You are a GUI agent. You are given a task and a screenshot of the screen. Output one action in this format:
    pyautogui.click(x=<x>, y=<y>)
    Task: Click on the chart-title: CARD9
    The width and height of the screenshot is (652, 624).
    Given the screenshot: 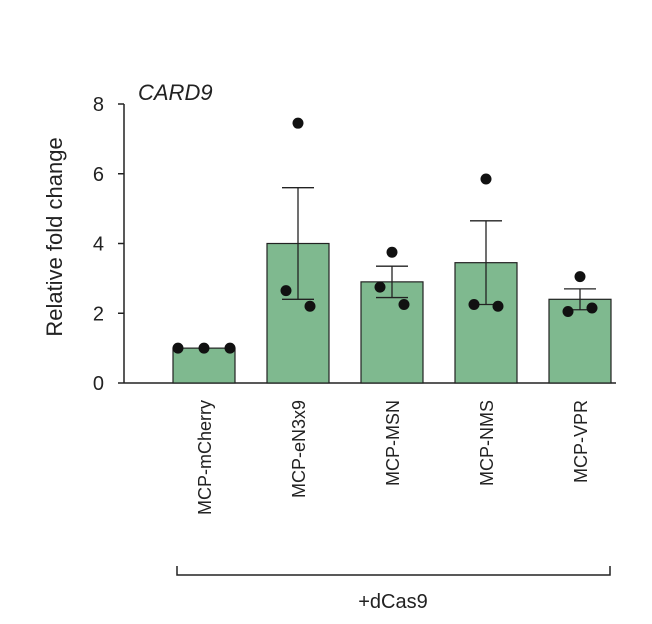 What is the action you would take?
    pyautogui.click(x=175, y=92)
    